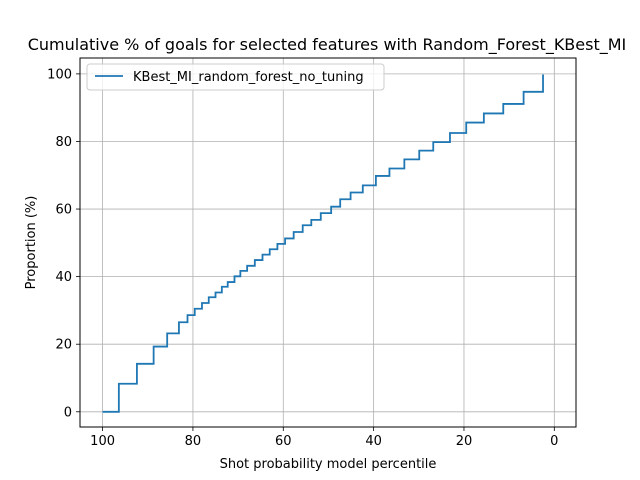 The width and height of the screenshot is (640, 480). Describe the element at coordinates (59, 74) in the screenshot. I see `y-tick-label: 100` at that location.